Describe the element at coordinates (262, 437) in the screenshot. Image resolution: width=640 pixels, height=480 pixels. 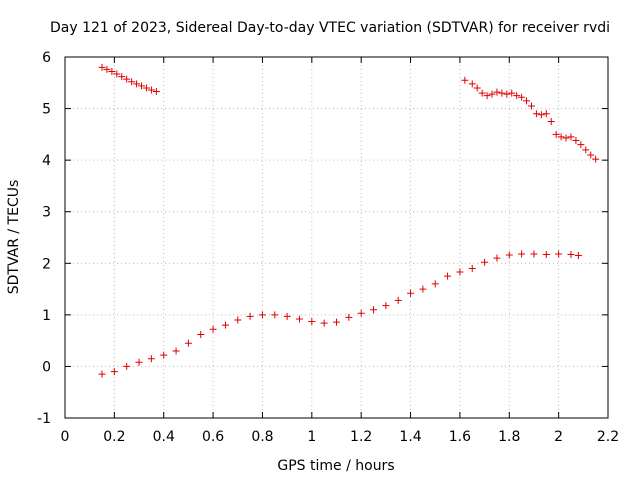
I see `x-tick-label: 0.8` at that location.